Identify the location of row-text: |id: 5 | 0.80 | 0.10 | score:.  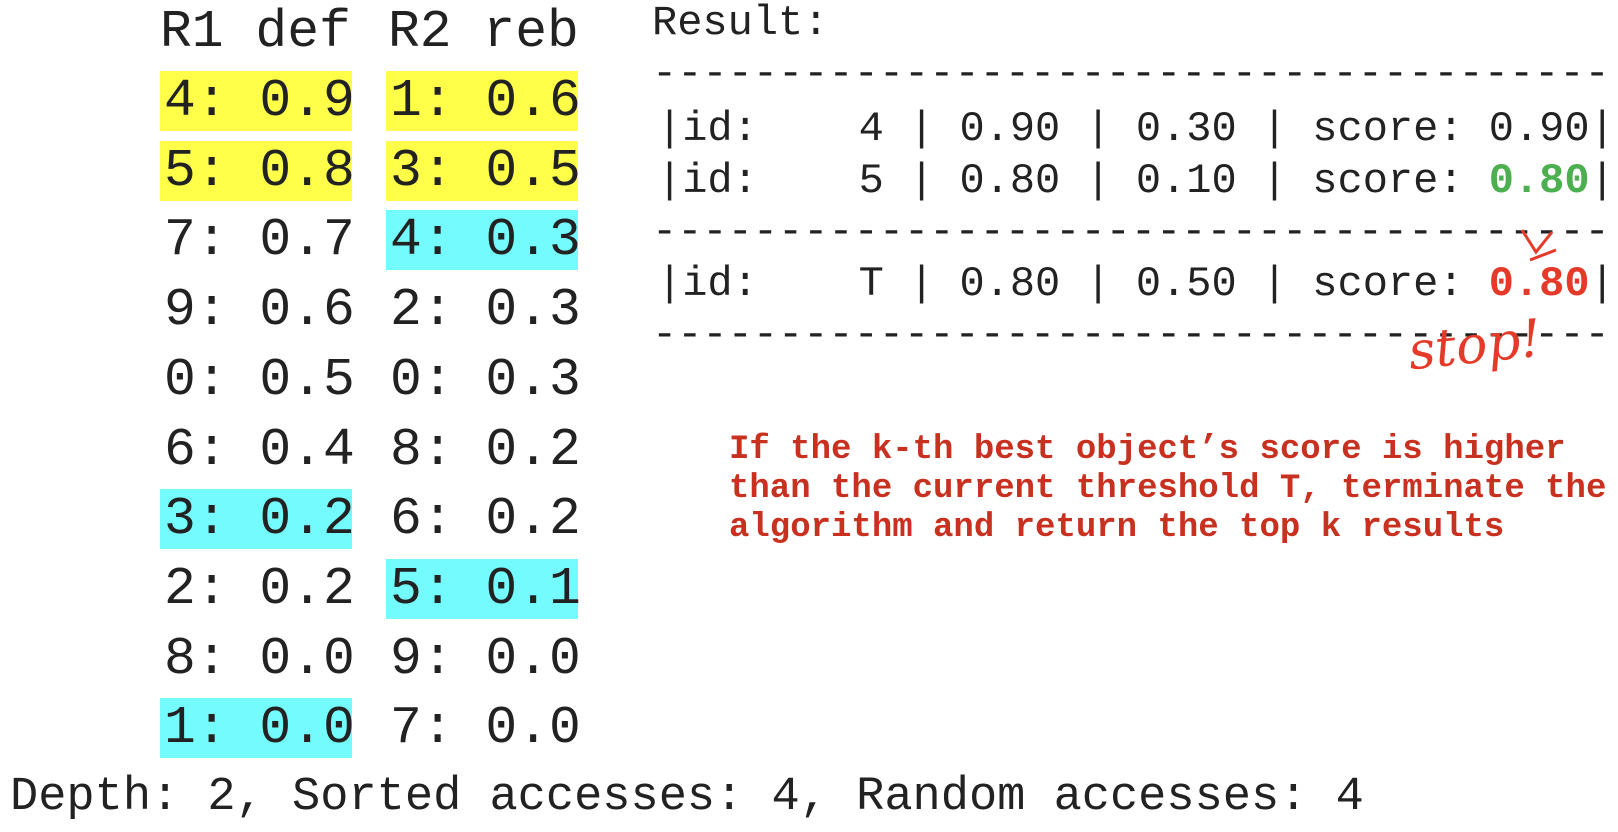
(1073, 181).